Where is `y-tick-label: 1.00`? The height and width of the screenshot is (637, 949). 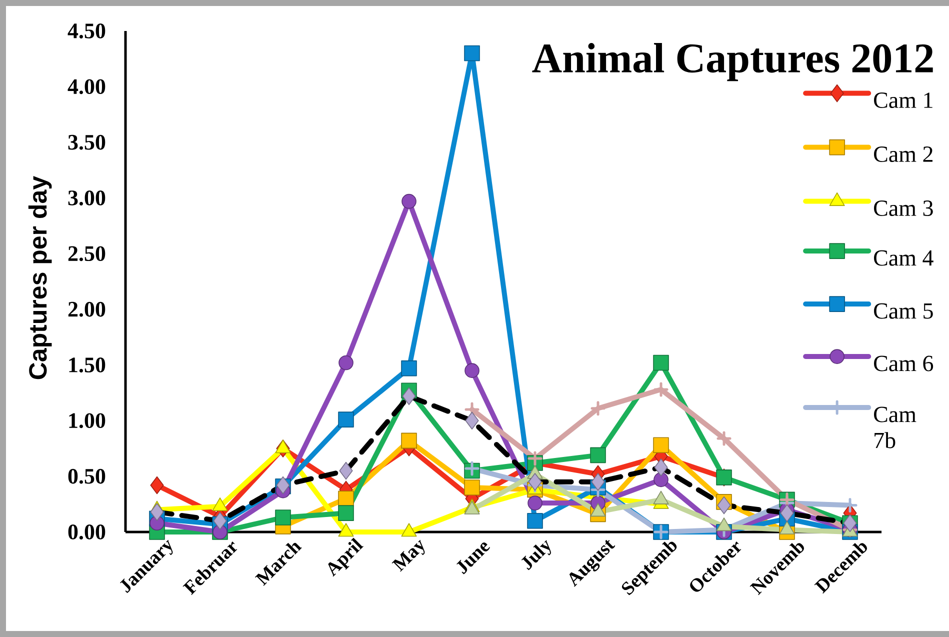
y-tick-label: 1.00 is located at coordinates (87, 420).